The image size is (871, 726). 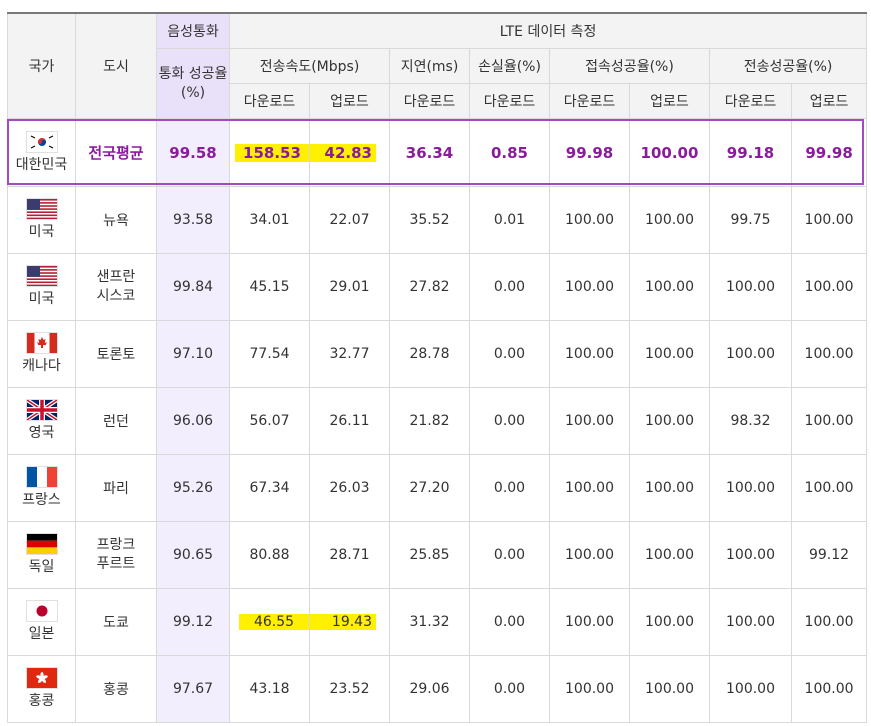 I want to click on city-cell: 샌프란 시스코, so click(x=116, y=287).